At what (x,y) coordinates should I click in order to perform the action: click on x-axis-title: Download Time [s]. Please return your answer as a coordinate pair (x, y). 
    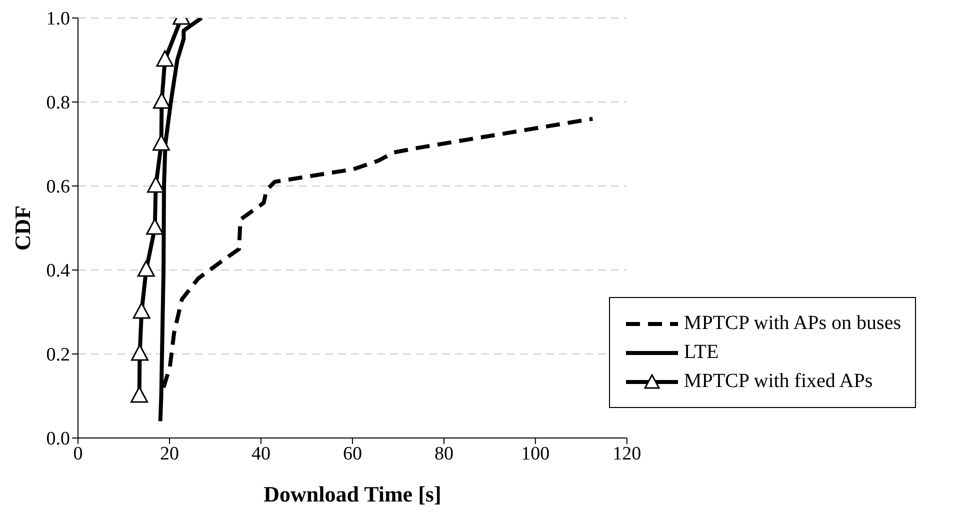
    Looking at the image, I should click on (353, 494).